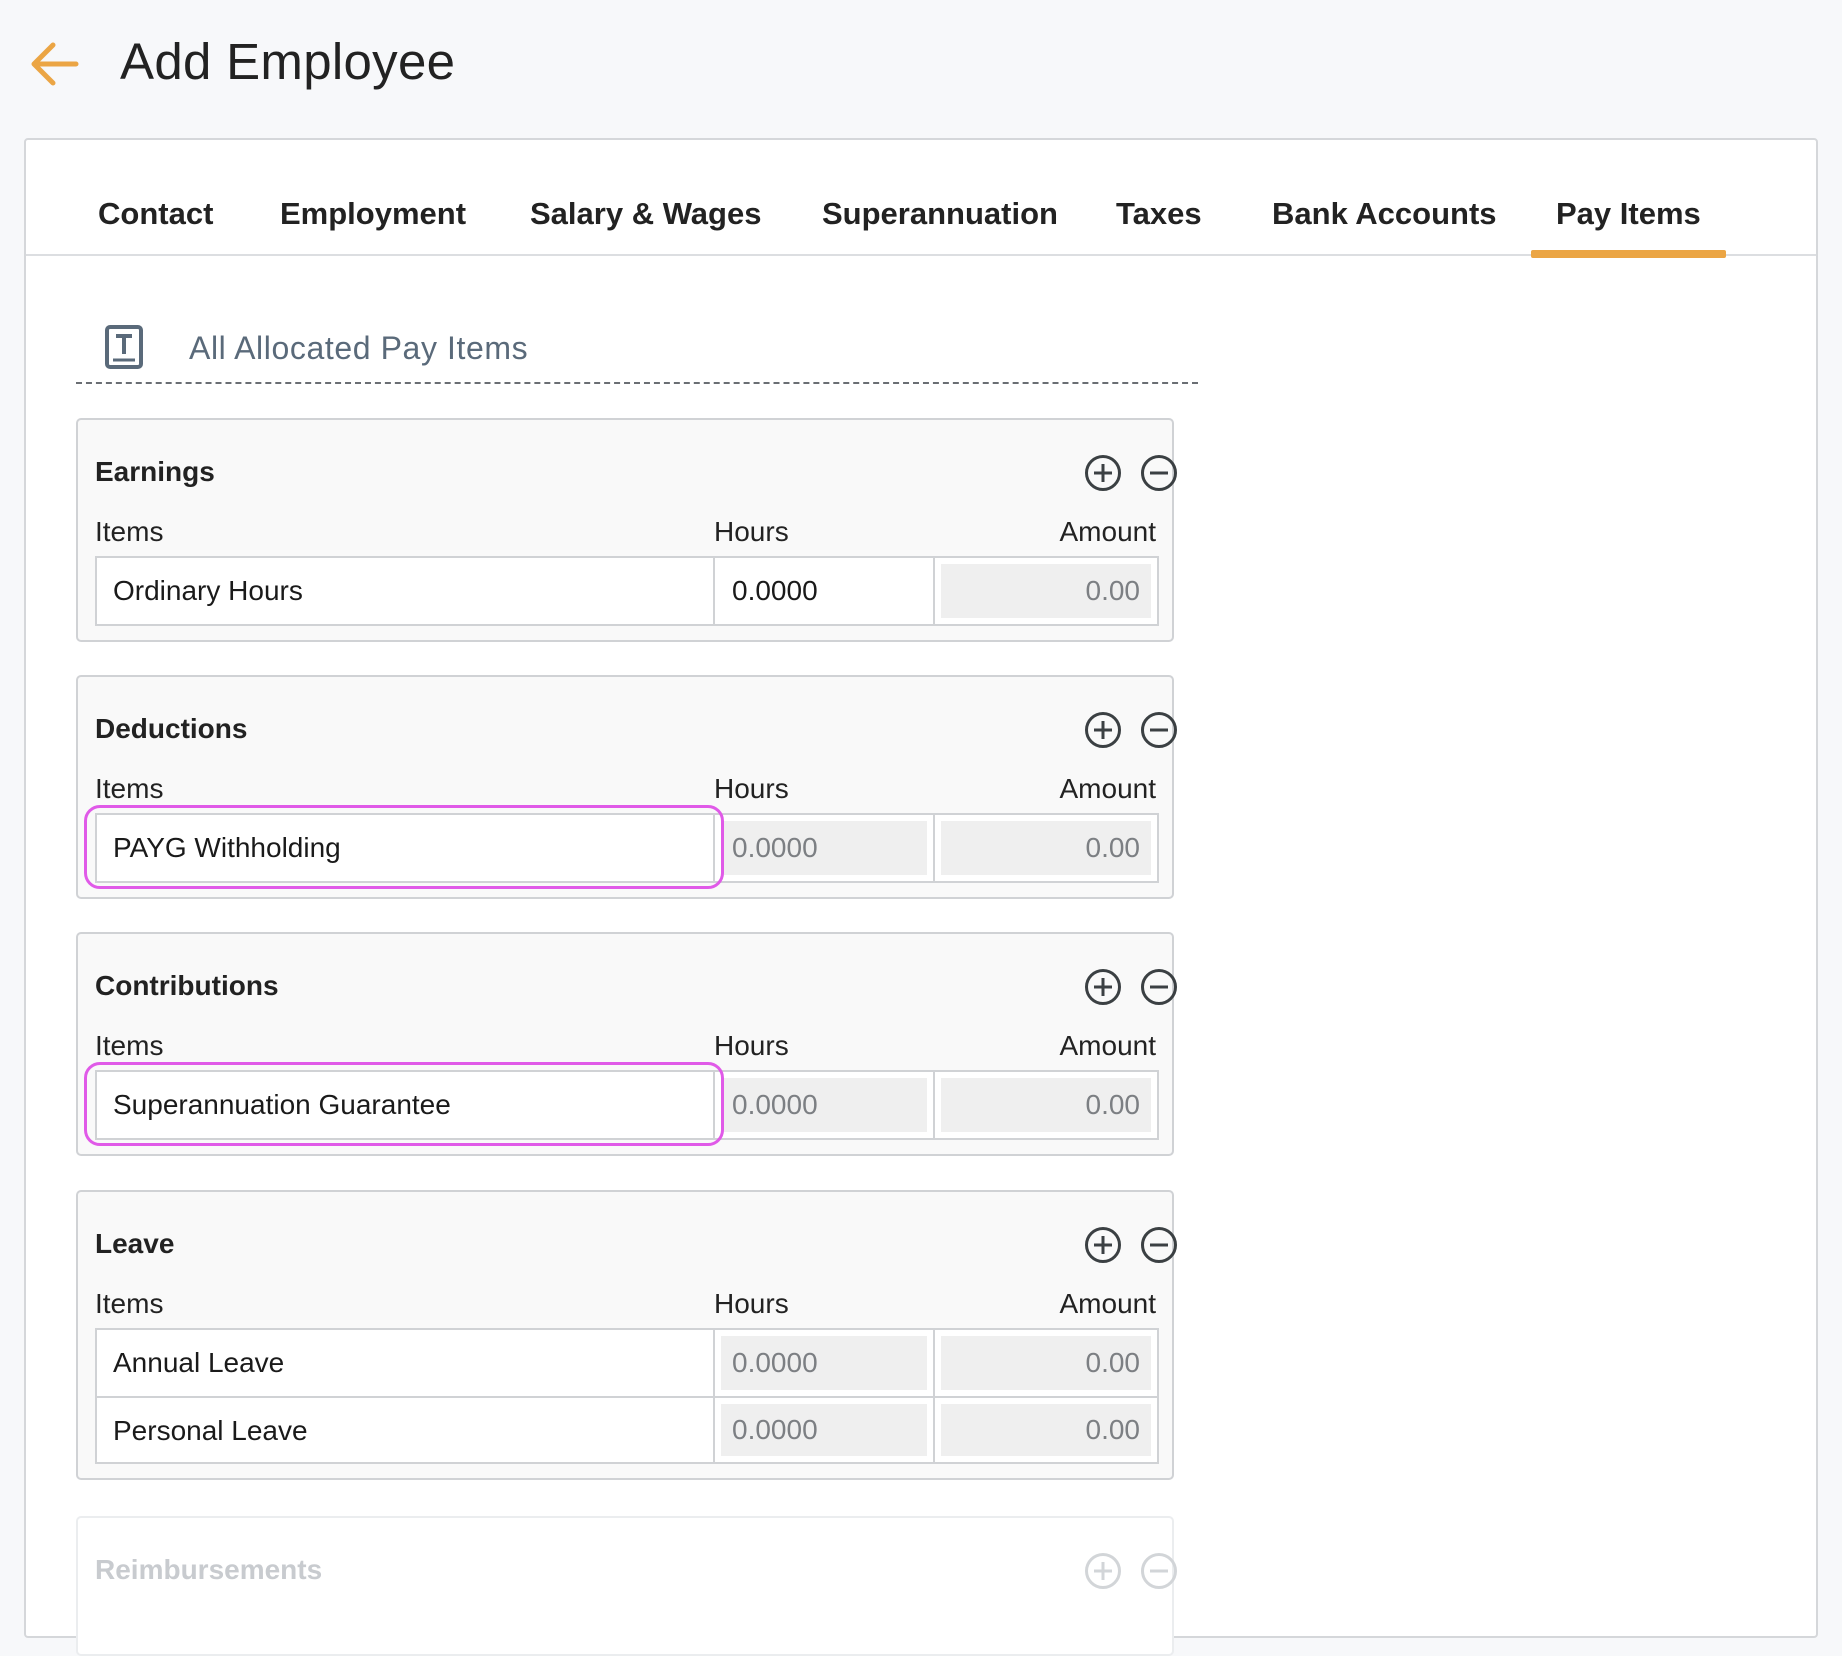 The image size is (1842, 1656). Describe the element at coordinates (406, 591) in the screenshot. I see `item-name: Ordinary Hours` at that location.